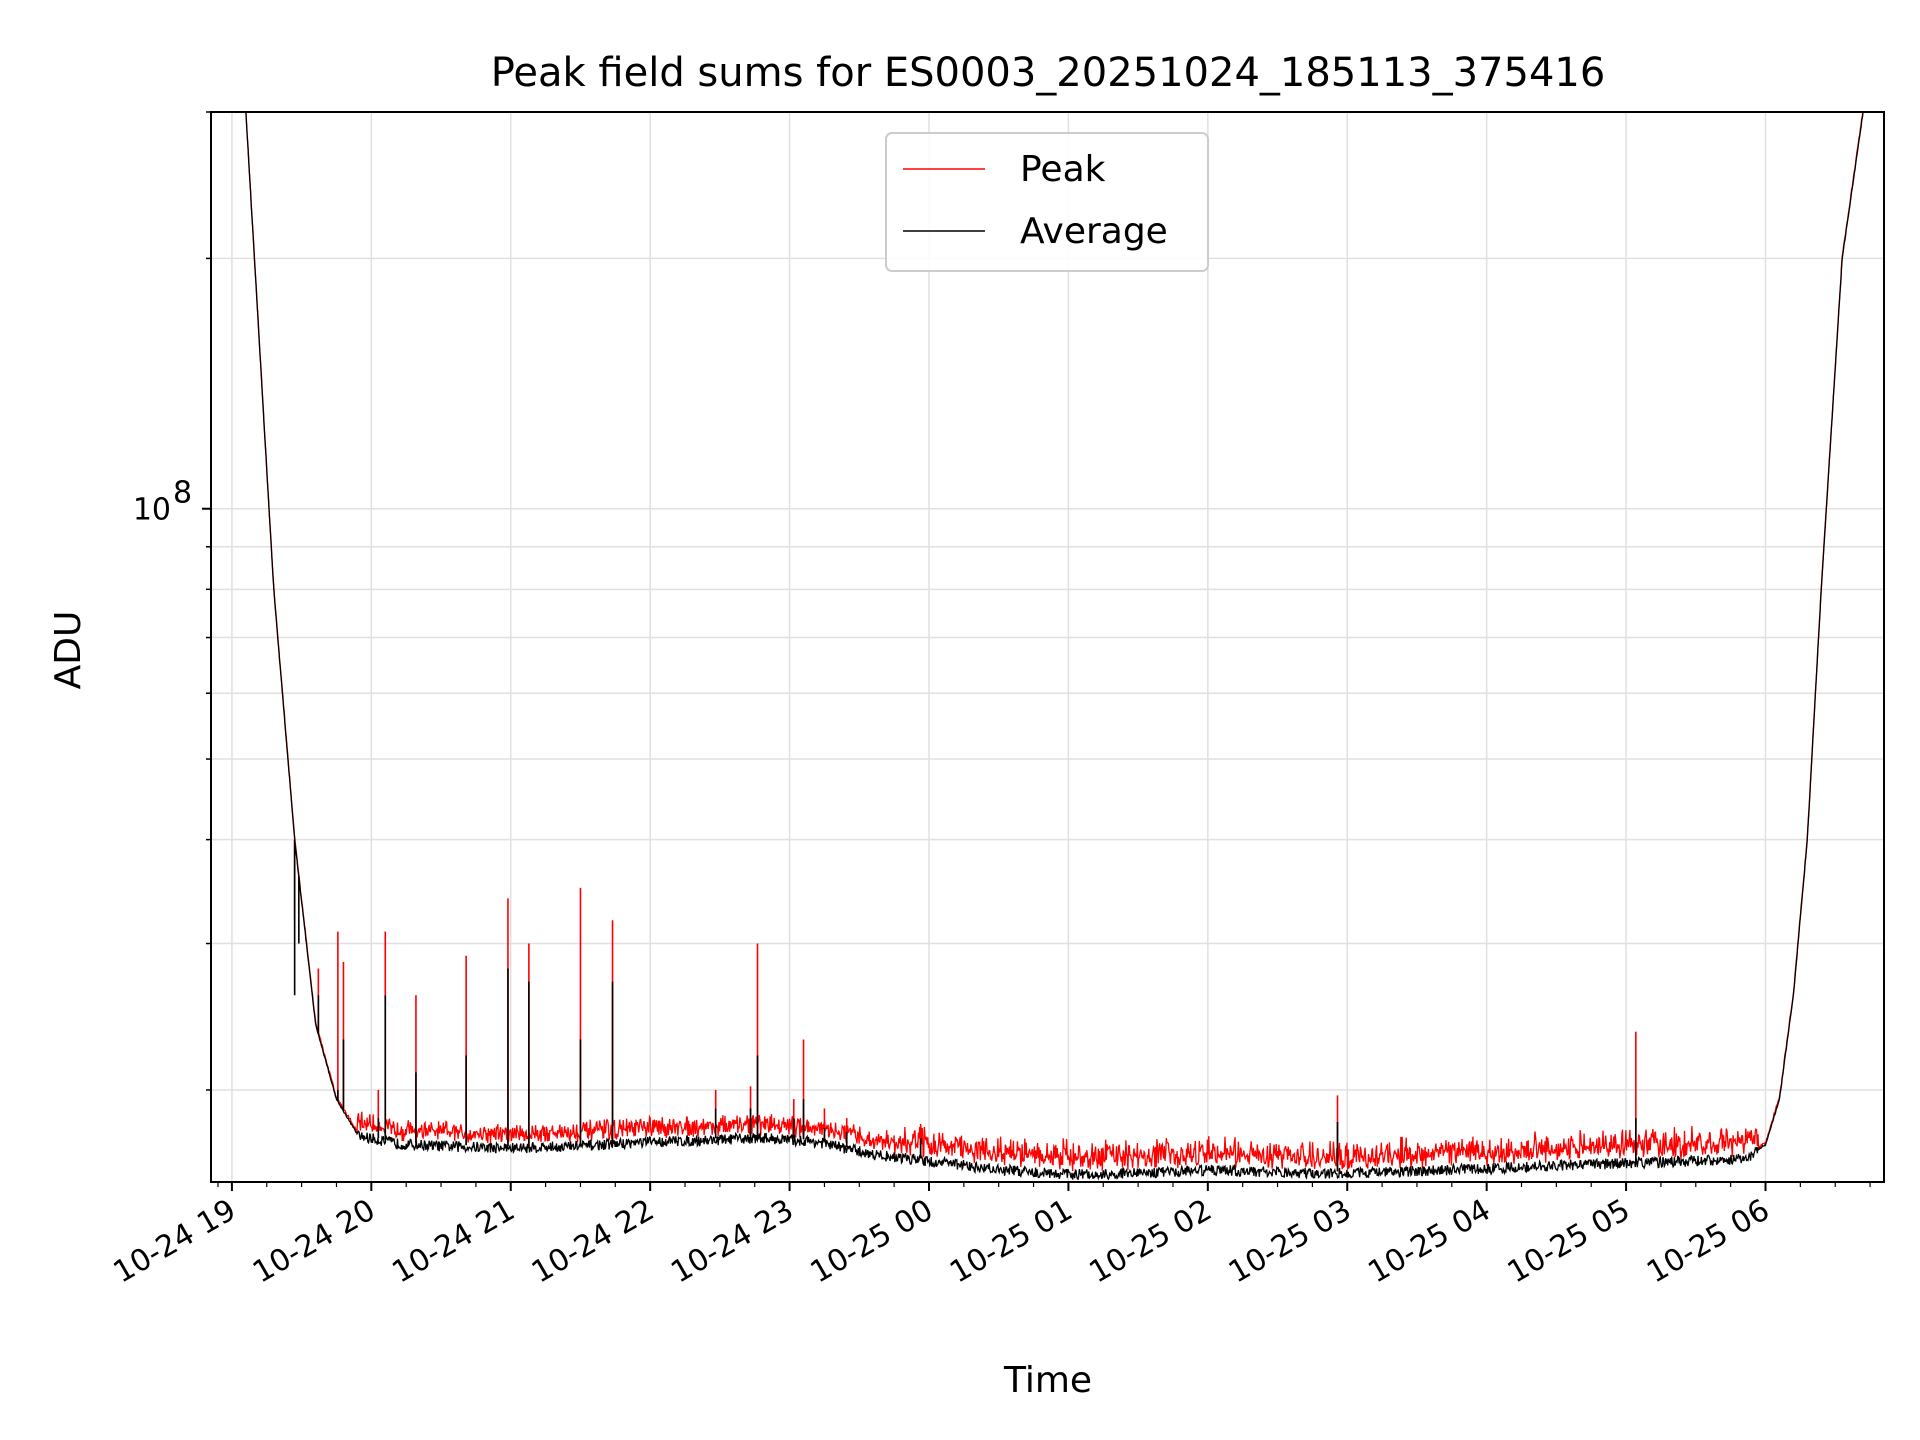  Describe the element at coordinates (593, 1242) in the screenshot. I see `x-tick-label: 10-24 22` at that location.